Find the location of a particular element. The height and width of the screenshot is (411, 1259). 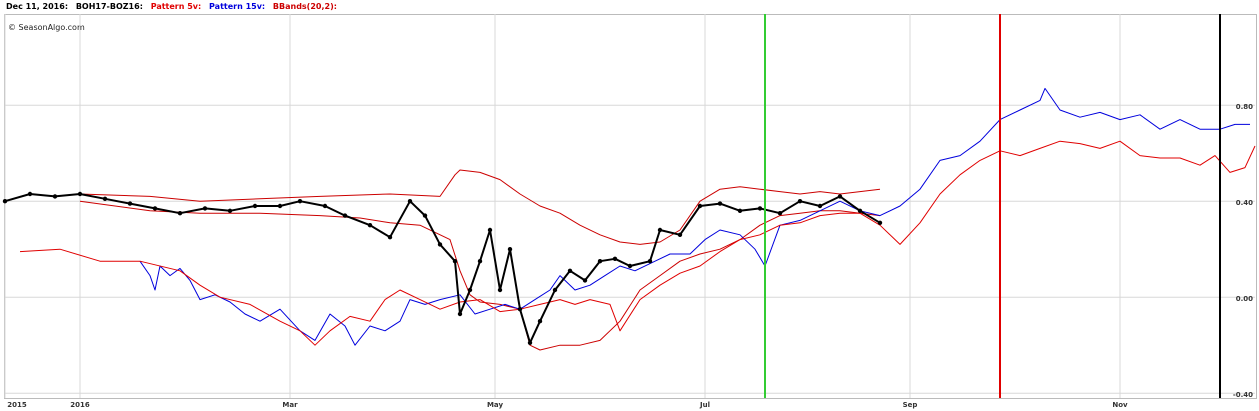

date-label: Dec 11, 2016: is located at coordinates (37, 6).